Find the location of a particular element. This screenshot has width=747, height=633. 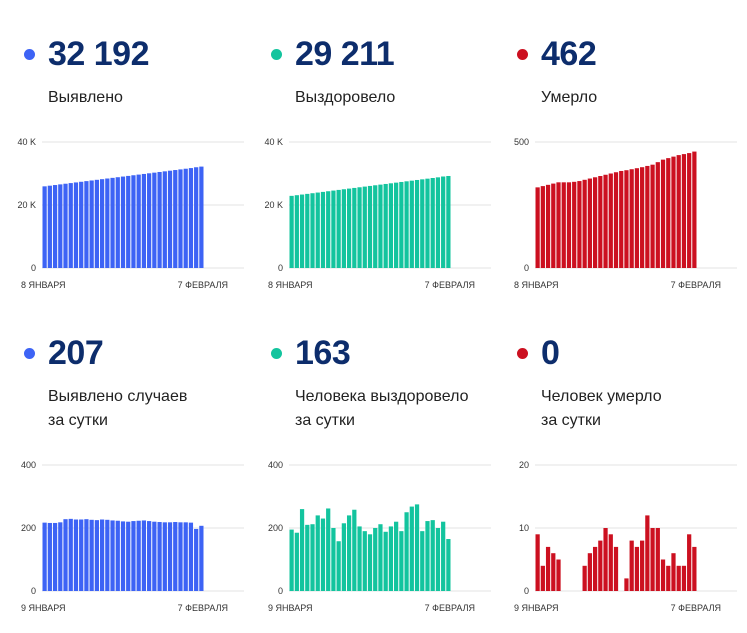

y-tick-label: 10 is located at coordinates (524, 528).